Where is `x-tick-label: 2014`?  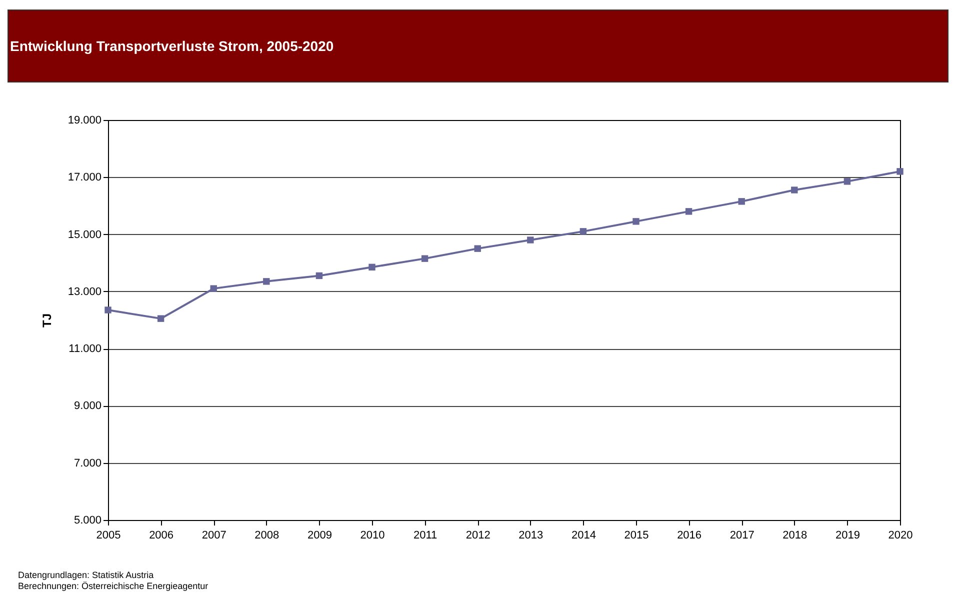
x-tick-label: 2014 is located at coordinates (583, 536).